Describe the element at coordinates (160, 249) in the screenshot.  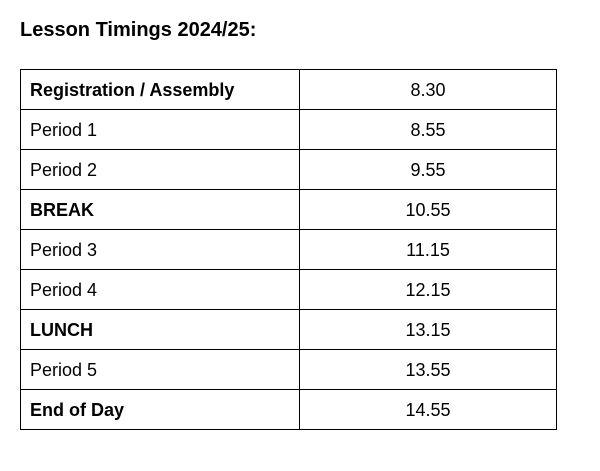
I see `row-label: Period 3` at that location.